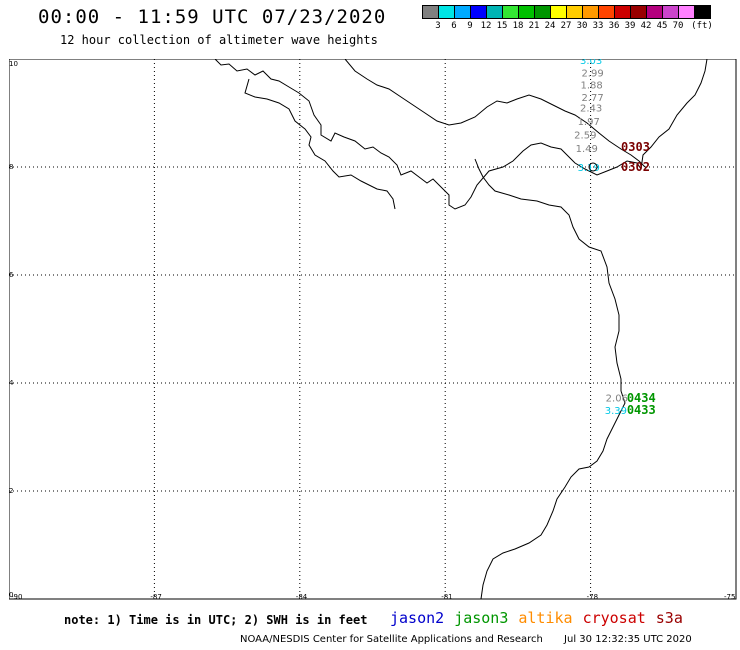 The width and height of the screenshot is (740, 650). Describe the element at coordinates (591, 63) in the screenshot. I see `swh-value: 3.03` at that location.